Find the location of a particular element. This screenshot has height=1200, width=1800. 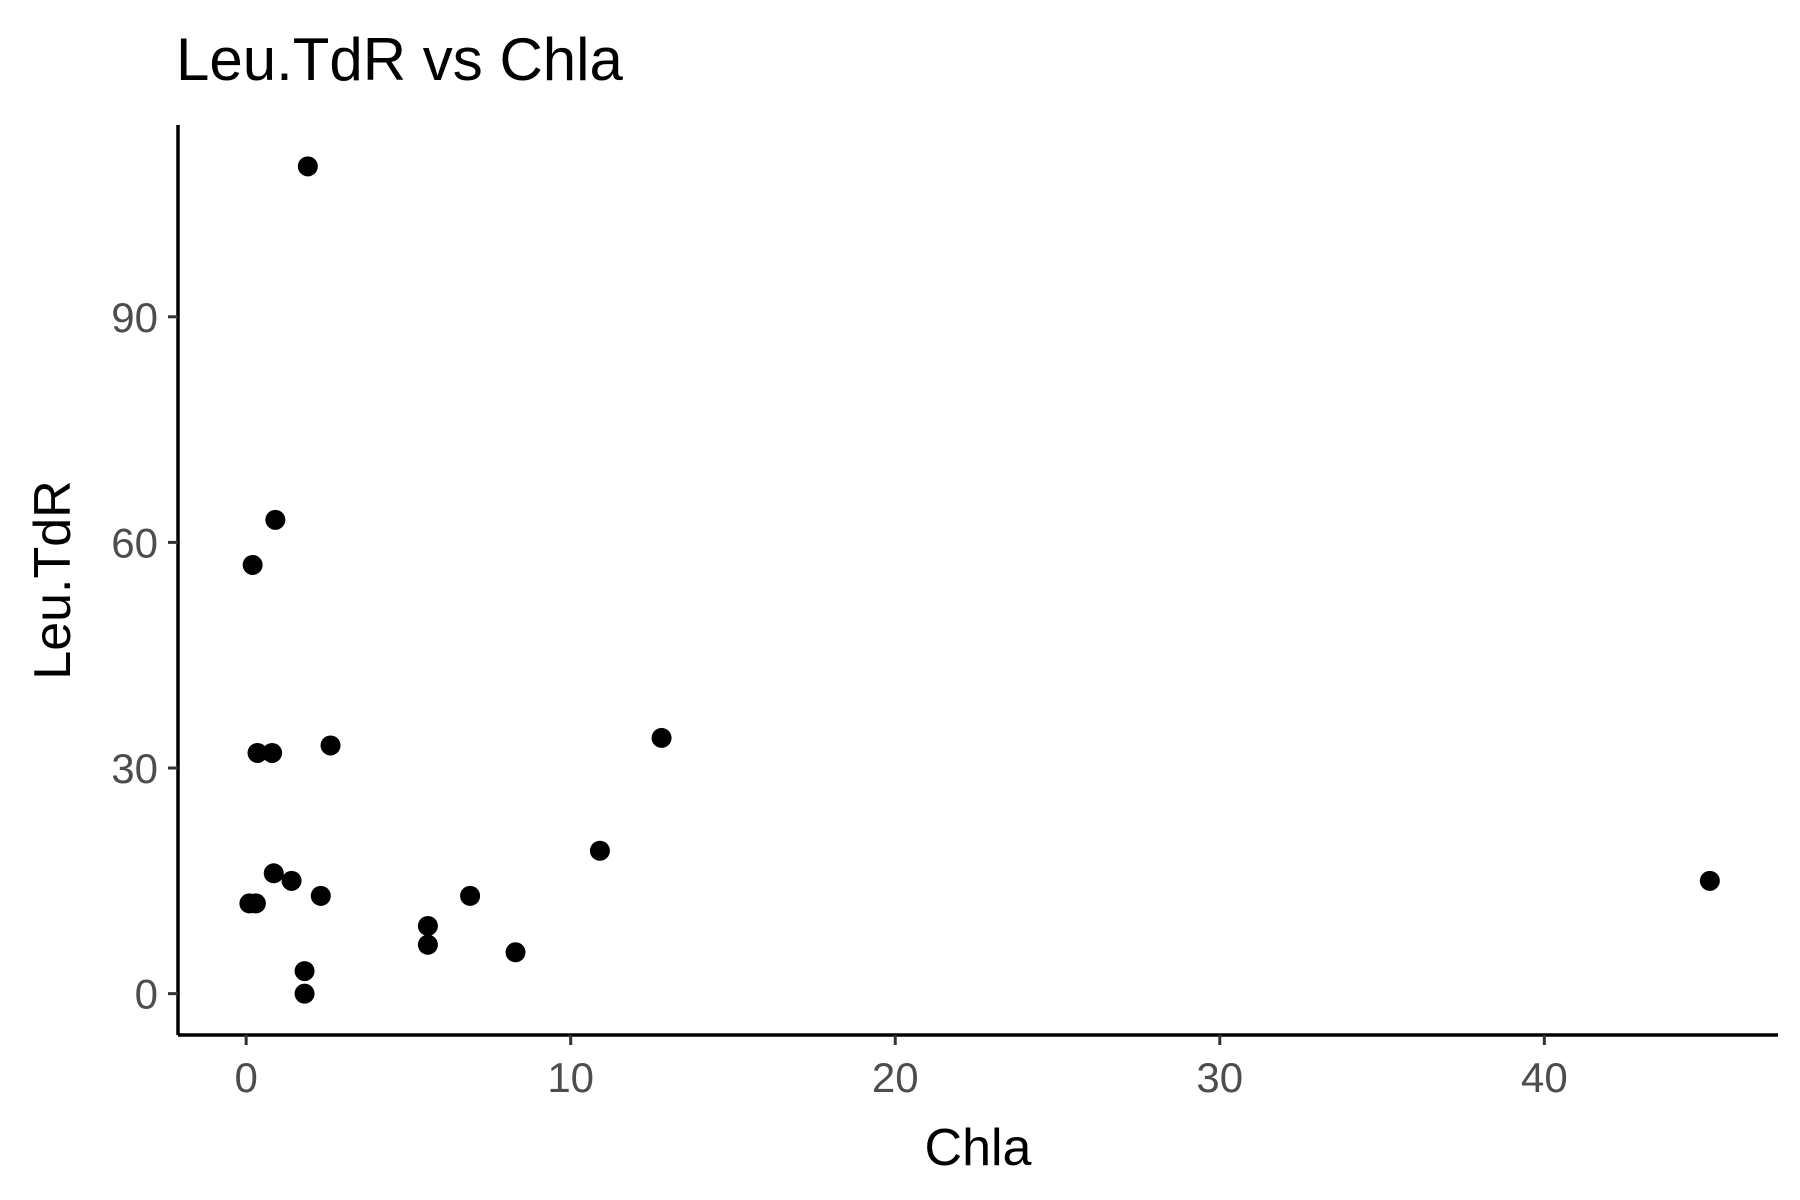

y-tick-label: 90 is located at coordinates (134, 317).